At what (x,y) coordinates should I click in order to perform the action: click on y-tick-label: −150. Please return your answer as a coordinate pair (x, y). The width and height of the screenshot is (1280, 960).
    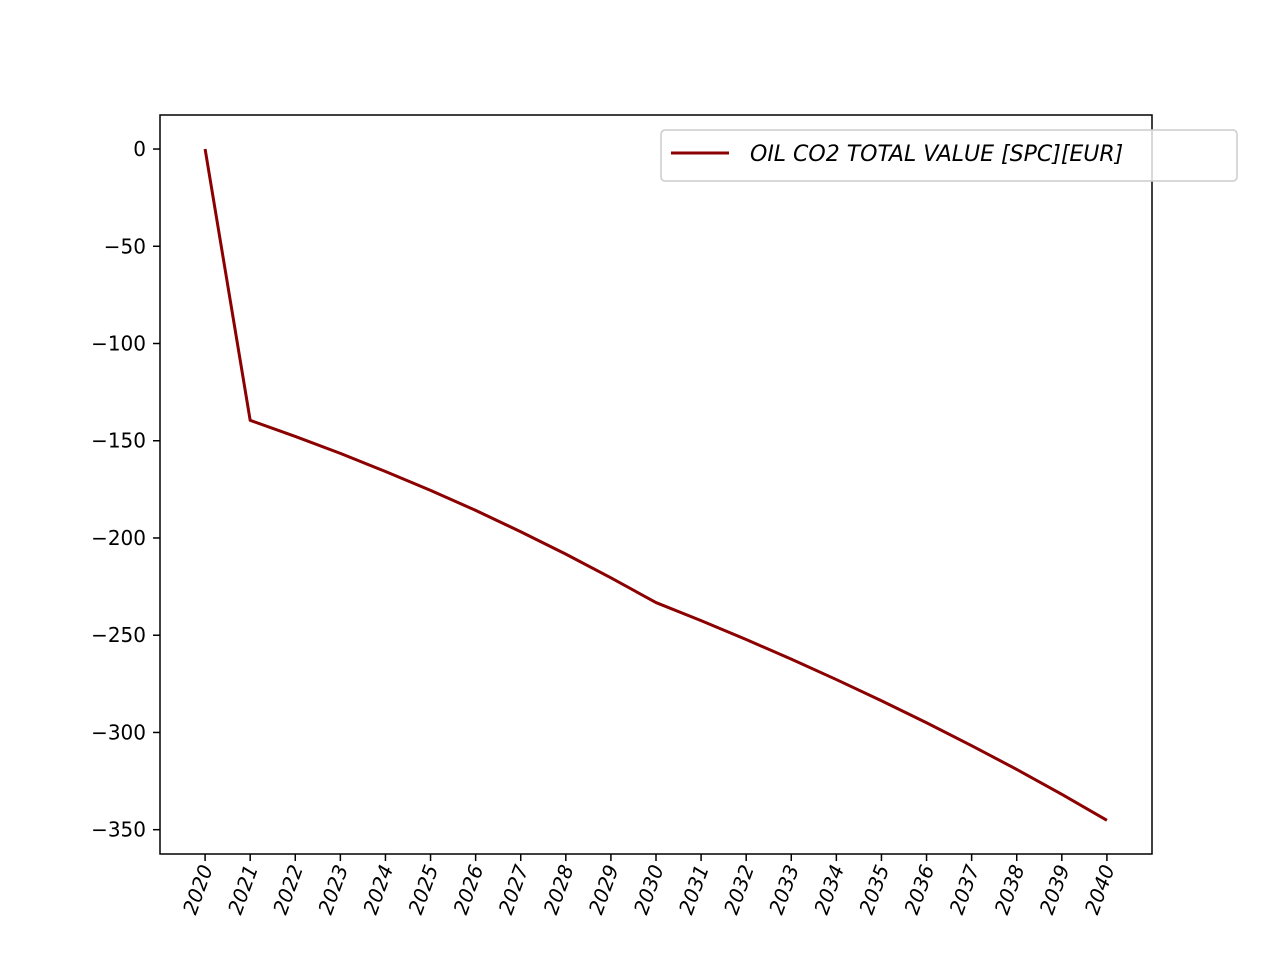
    Looking at the image, I should click on (118, 441).